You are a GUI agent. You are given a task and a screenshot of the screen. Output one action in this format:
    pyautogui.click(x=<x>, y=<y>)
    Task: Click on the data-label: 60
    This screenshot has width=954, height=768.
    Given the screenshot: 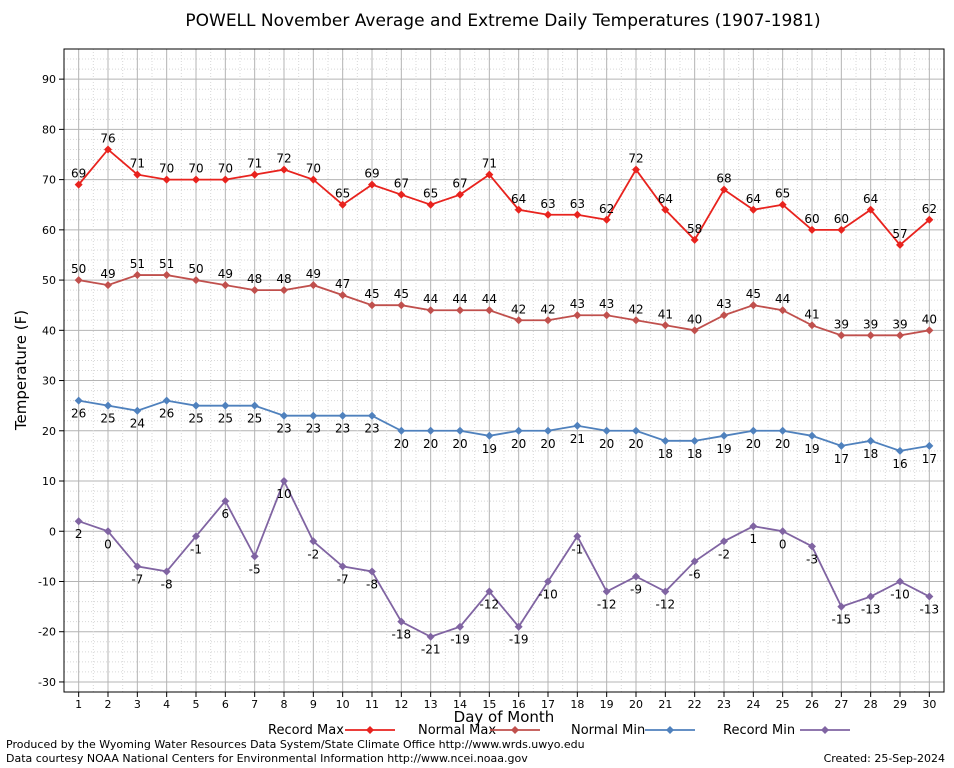 What is the action you would take?
    pyautogui.click(x=811, y=219)
    